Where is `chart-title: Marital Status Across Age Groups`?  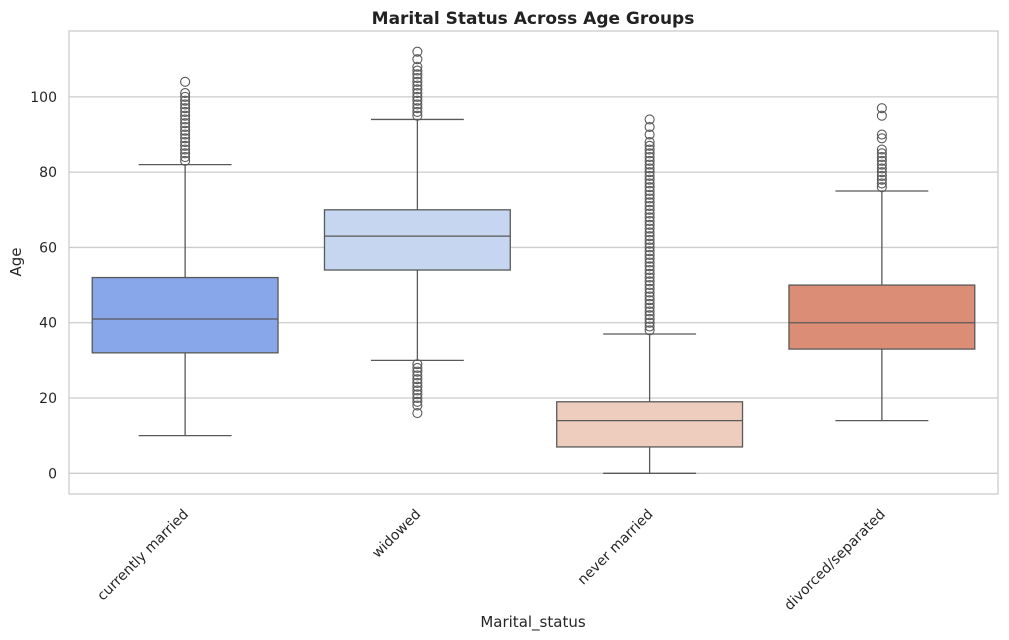
chart-title: Marital Status Across Age Groups is located at coordinates (533, 19).